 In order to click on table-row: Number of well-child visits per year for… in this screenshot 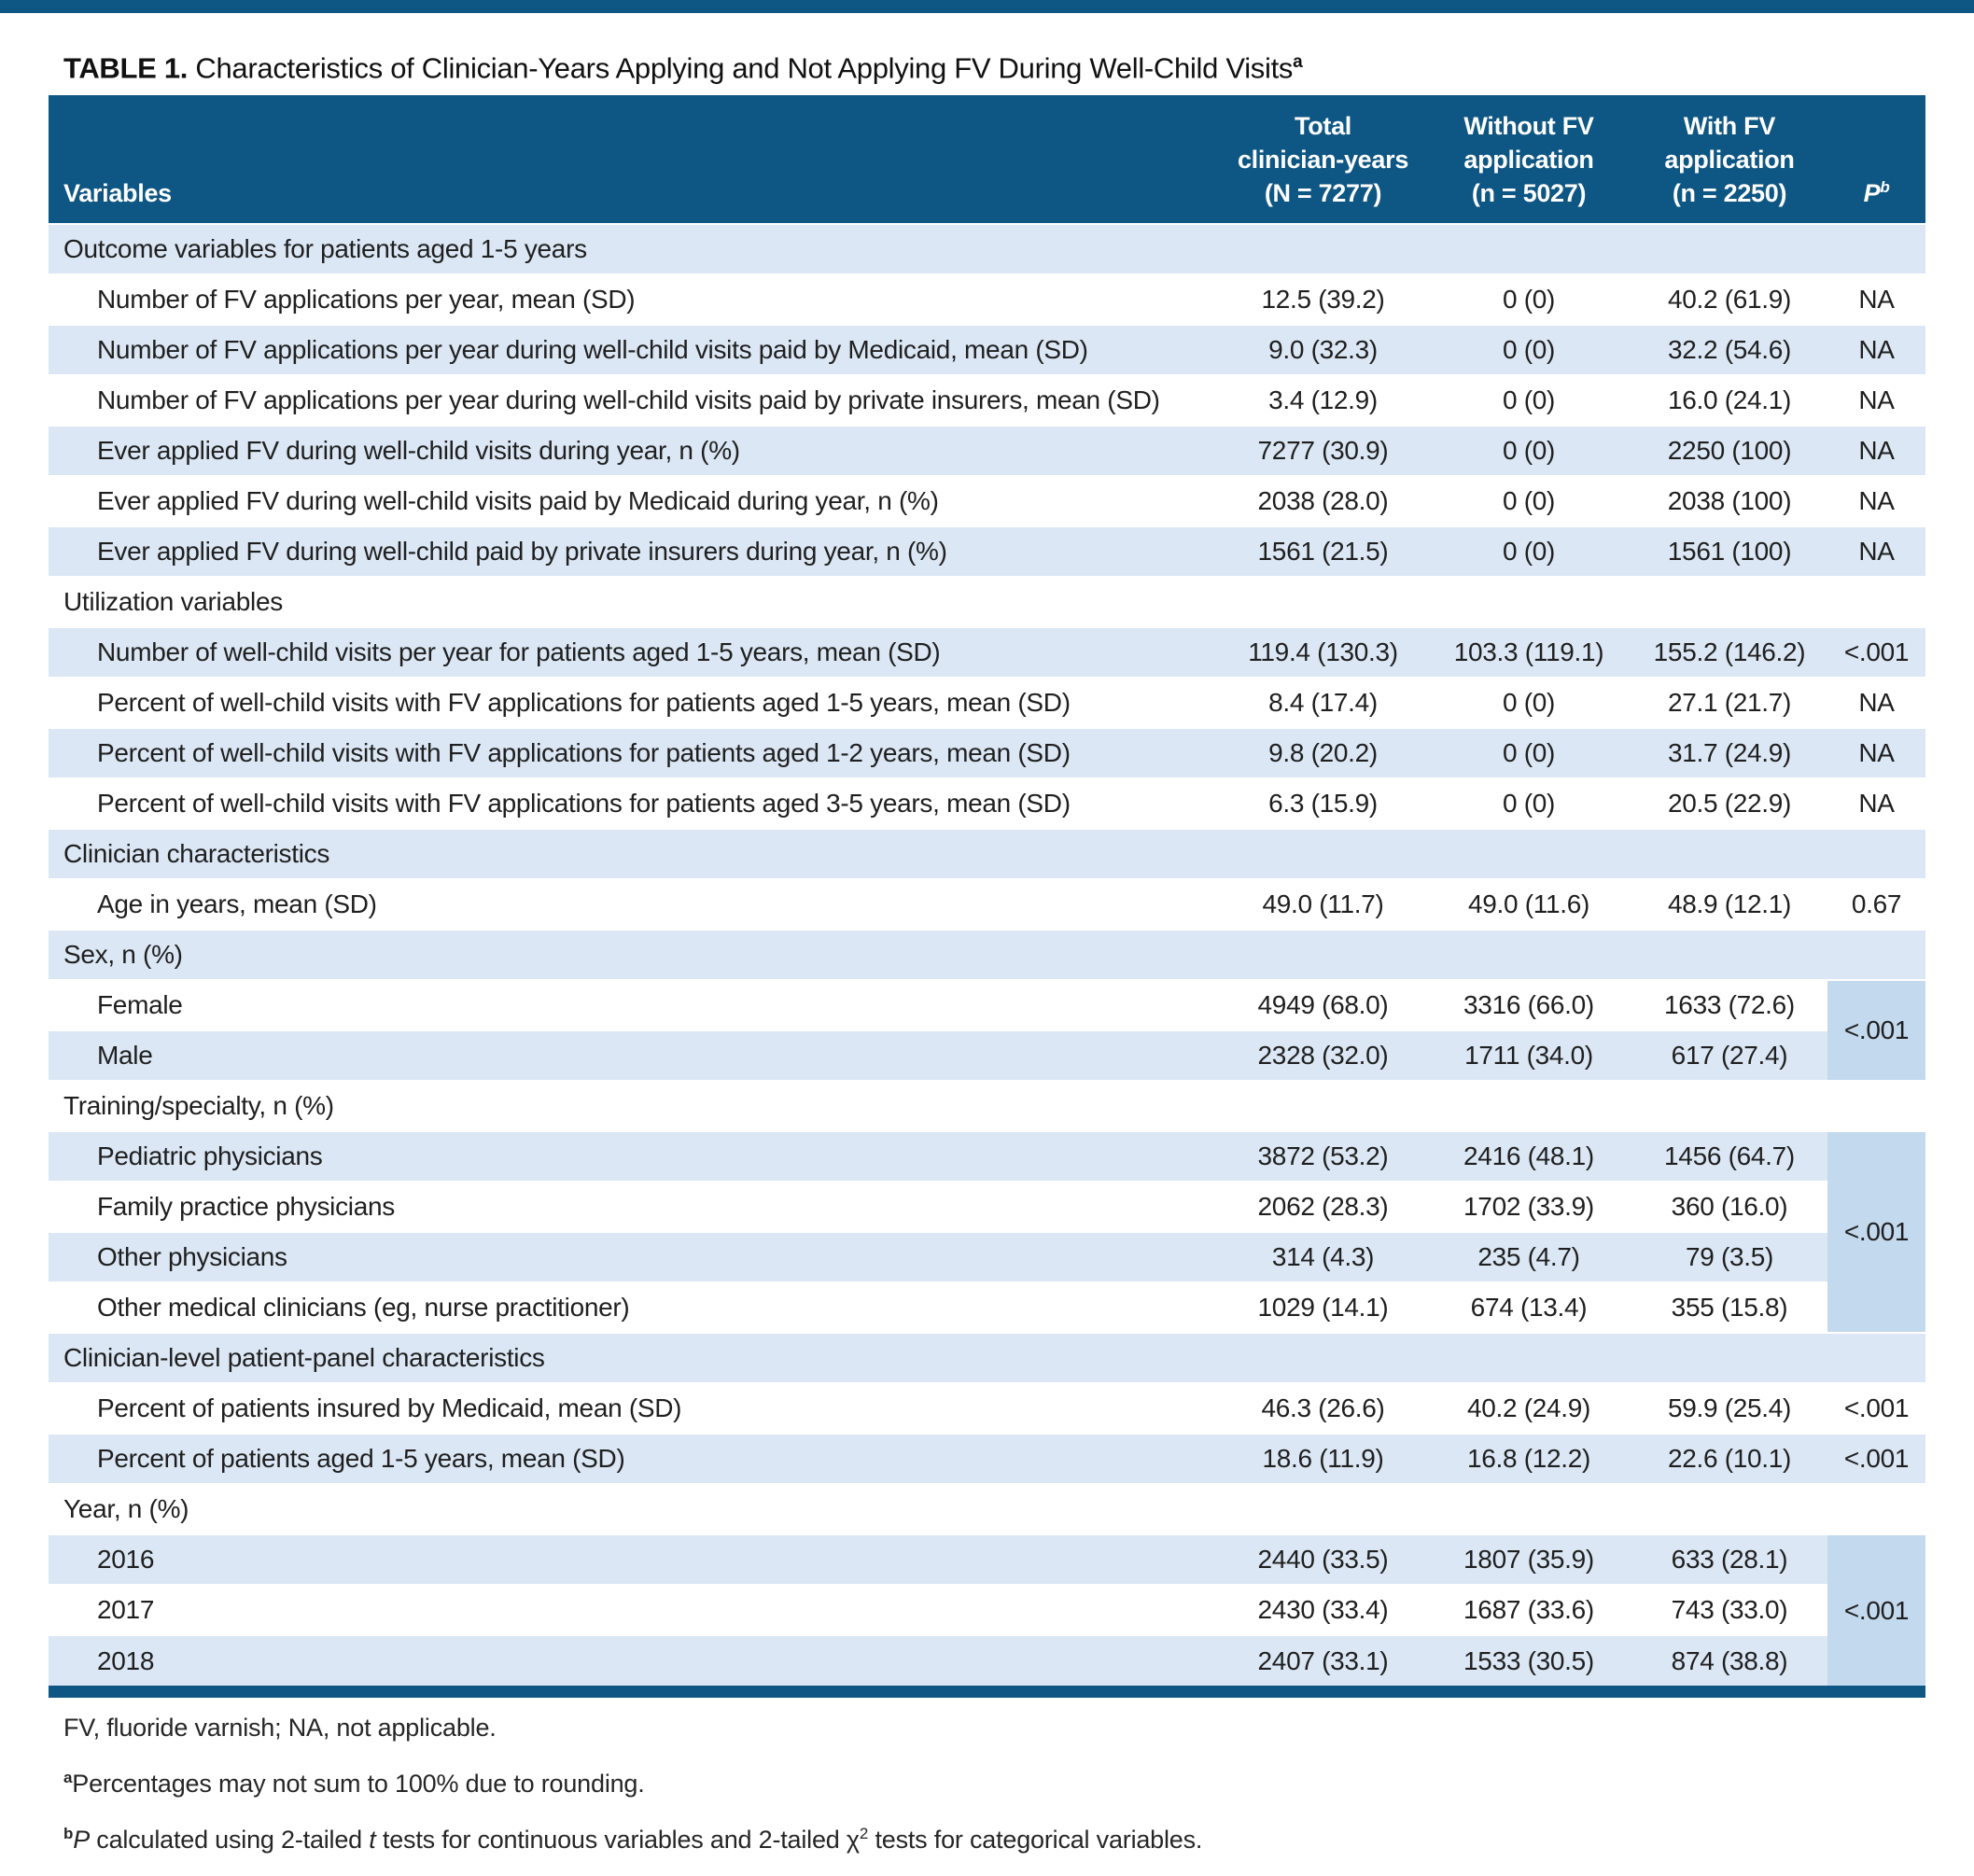, I will do `click(987, 652)`.